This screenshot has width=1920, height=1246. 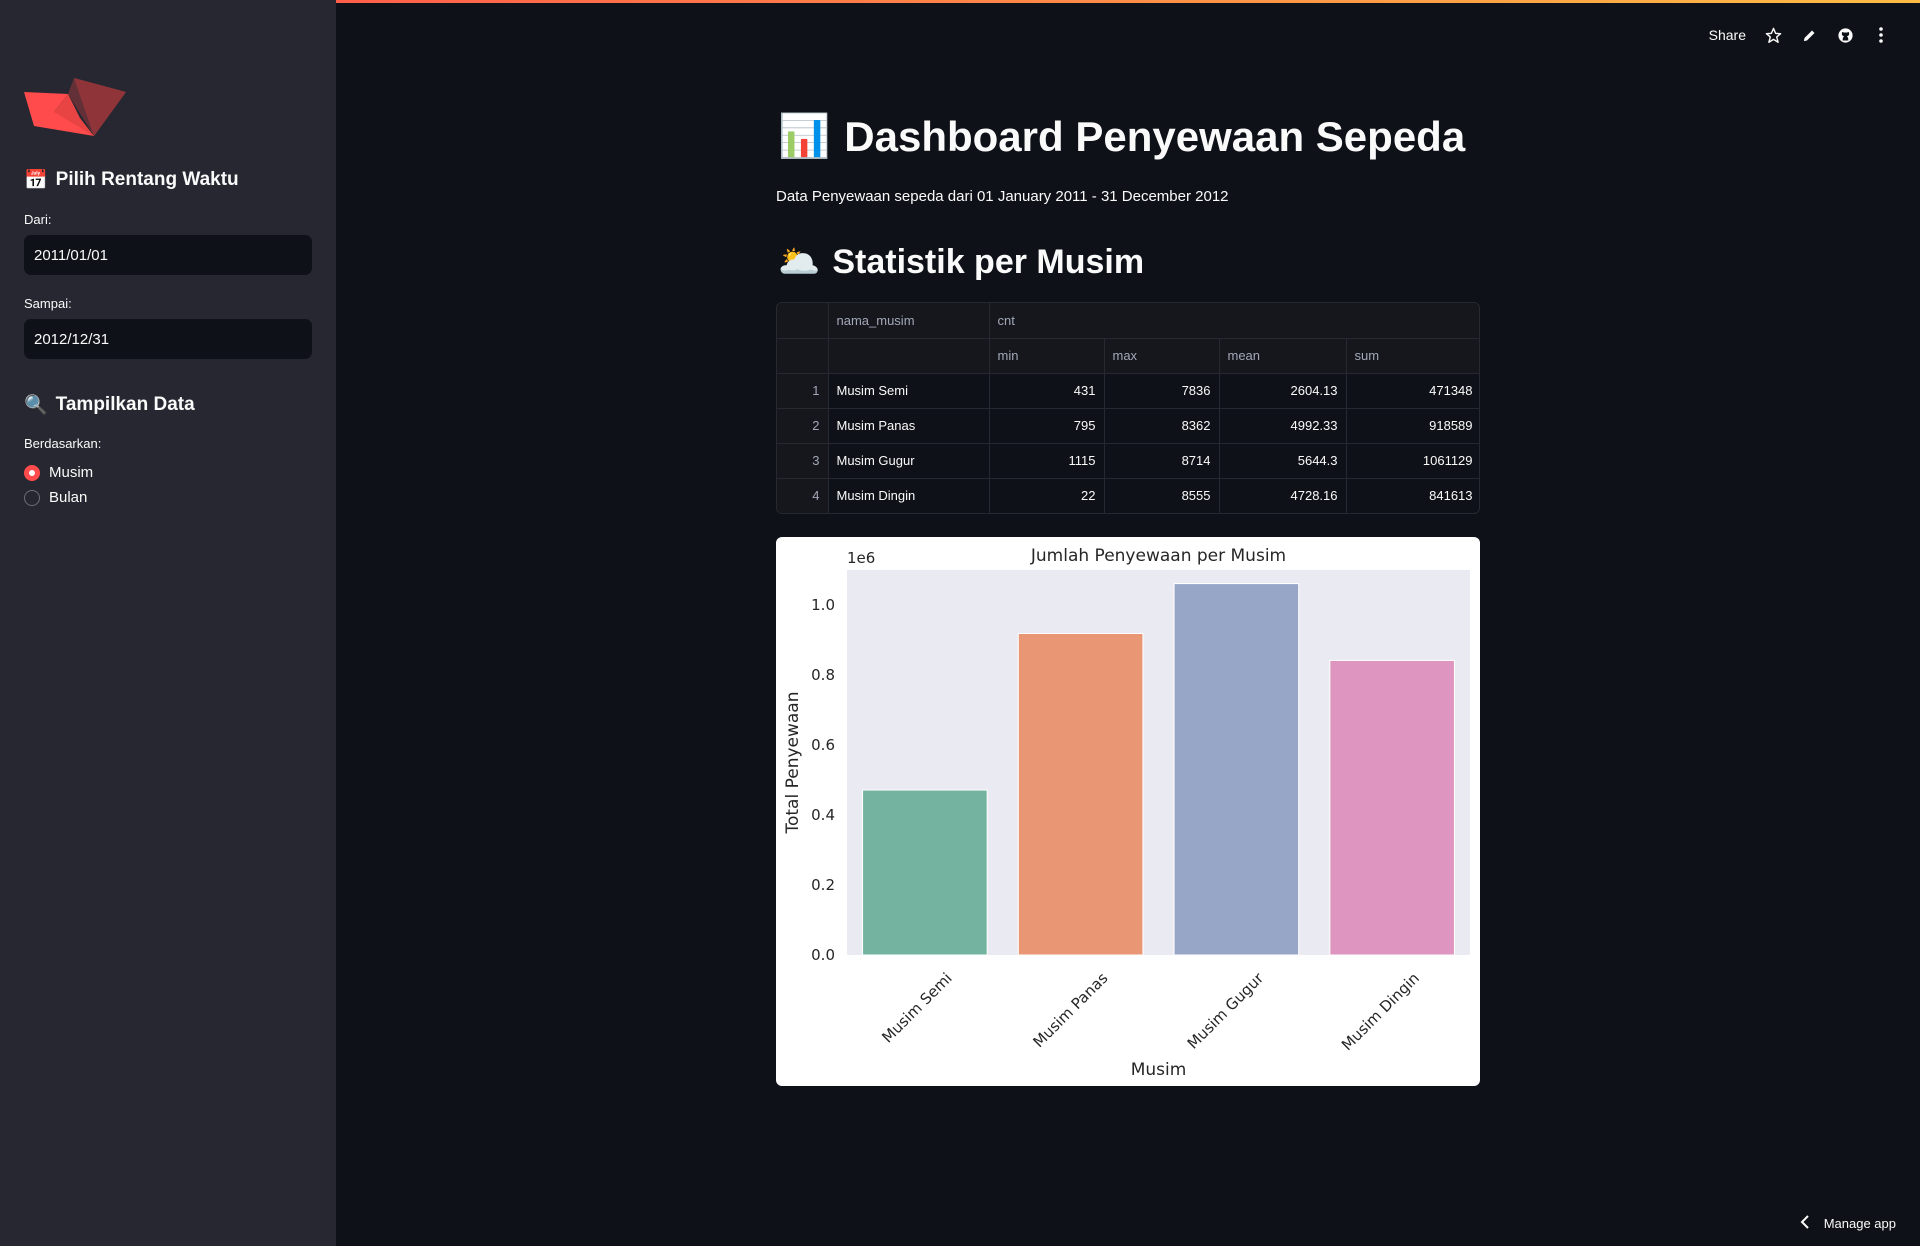 I want to click on y-offset-label: 1e6, so click(x=861, y=558).